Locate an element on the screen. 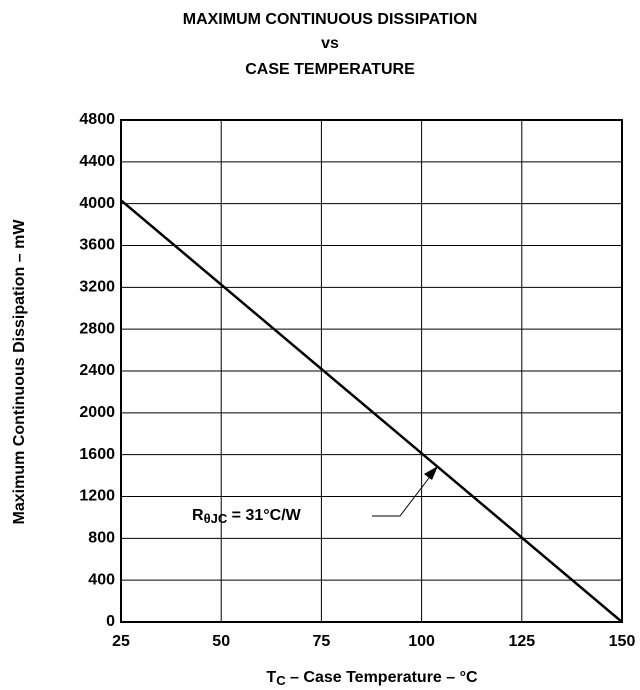  y-tick-label: 2800 is located at coordinates (97, 328).